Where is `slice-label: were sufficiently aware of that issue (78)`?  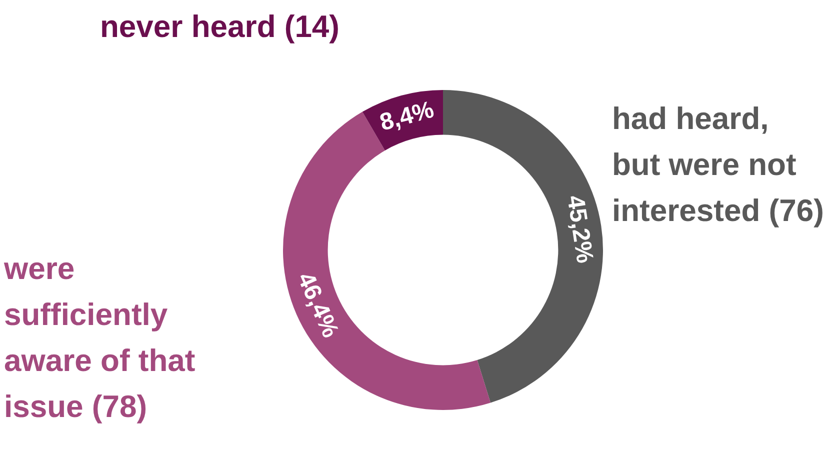
slice-label: were sufficiently aware of that issue (78) is located at coordinates (100, 338).